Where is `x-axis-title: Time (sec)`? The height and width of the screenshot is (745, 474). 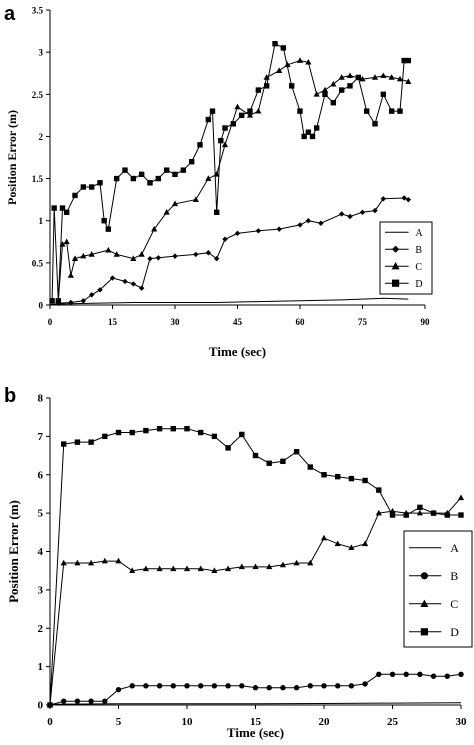
x-axis-title: Time (sec) is located at coordinates (237, 351).